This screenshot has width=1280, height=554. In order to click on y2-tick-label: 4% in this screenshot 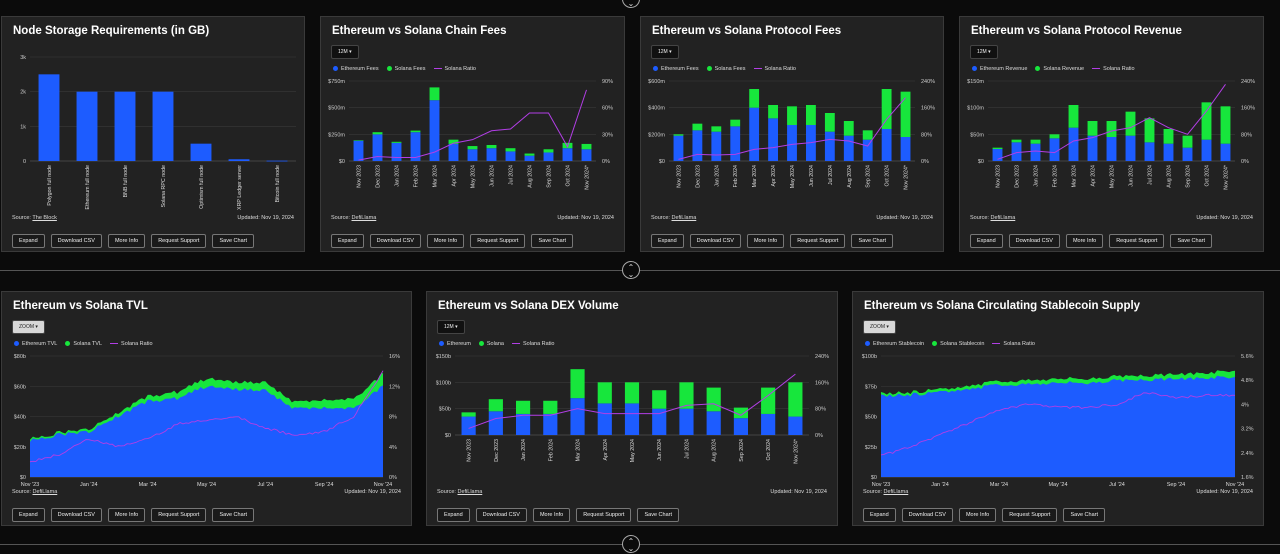, I will do `click(393, 448)`.